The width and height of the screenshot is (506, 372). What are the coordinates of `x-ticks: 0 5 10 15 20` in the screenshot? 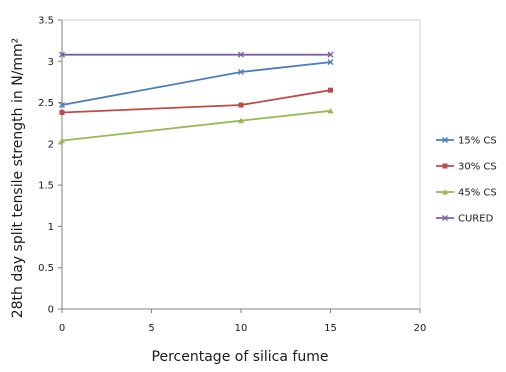 It's located at (243, 321).